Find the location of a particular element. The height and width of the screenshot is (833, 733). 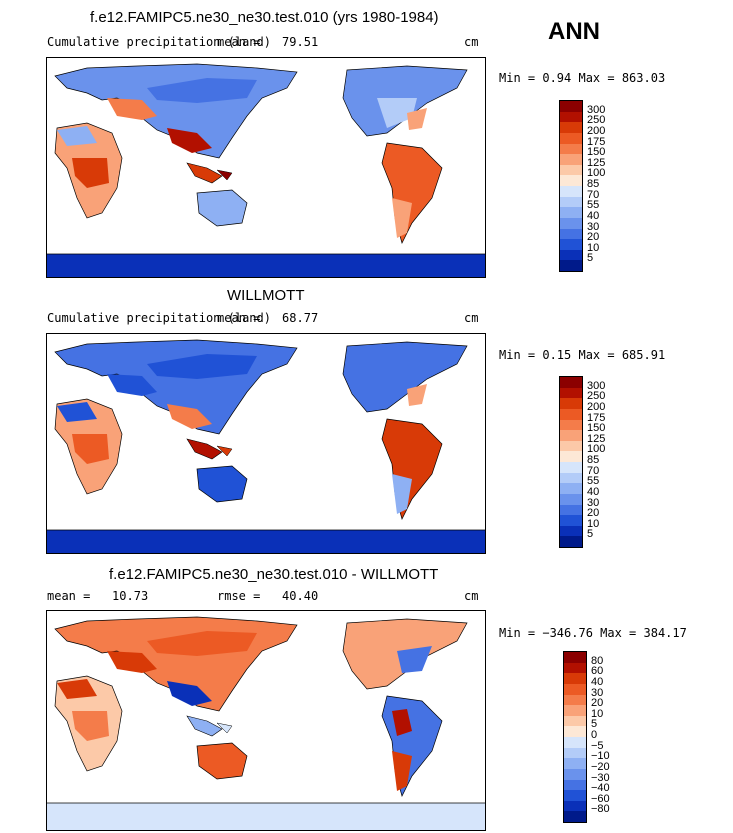

panel-1-colorbar is located at coordinates (571, 186).